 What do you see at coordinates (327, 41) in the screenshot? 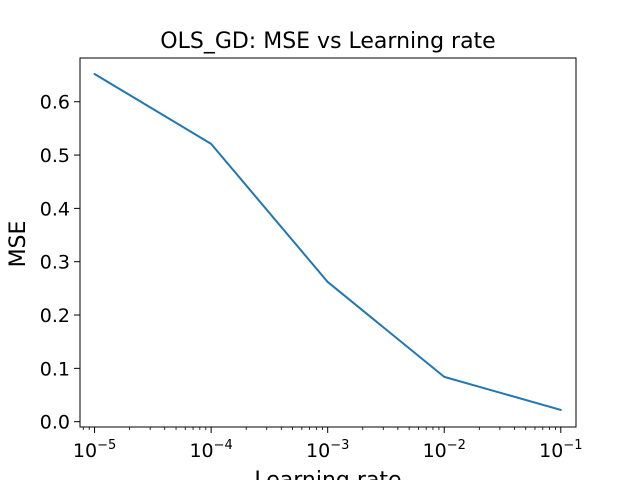
I see `chart-title: OLS_GD: MSE vs Learning rate` at bounding box center [327, 41].